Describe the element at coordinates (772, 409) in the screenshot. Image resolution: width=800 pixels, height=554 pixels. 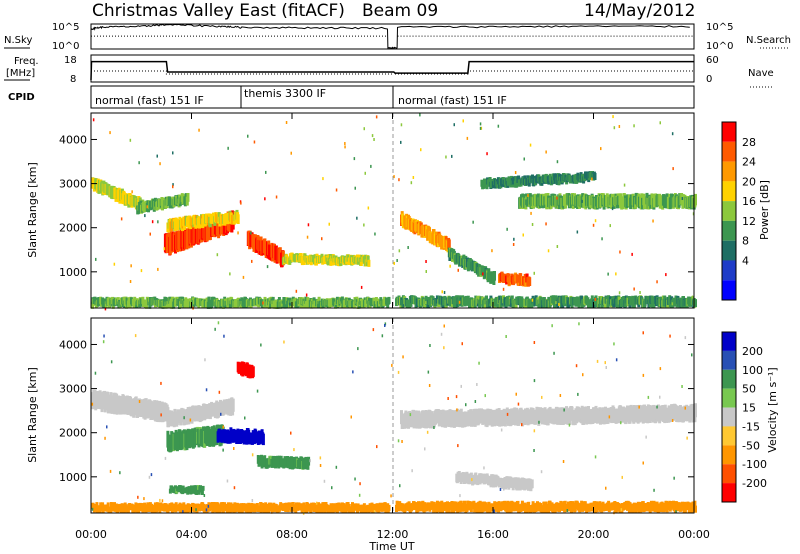
I see `velocity-colorbar-title: Velocity [m s⁻¹]` at that location.